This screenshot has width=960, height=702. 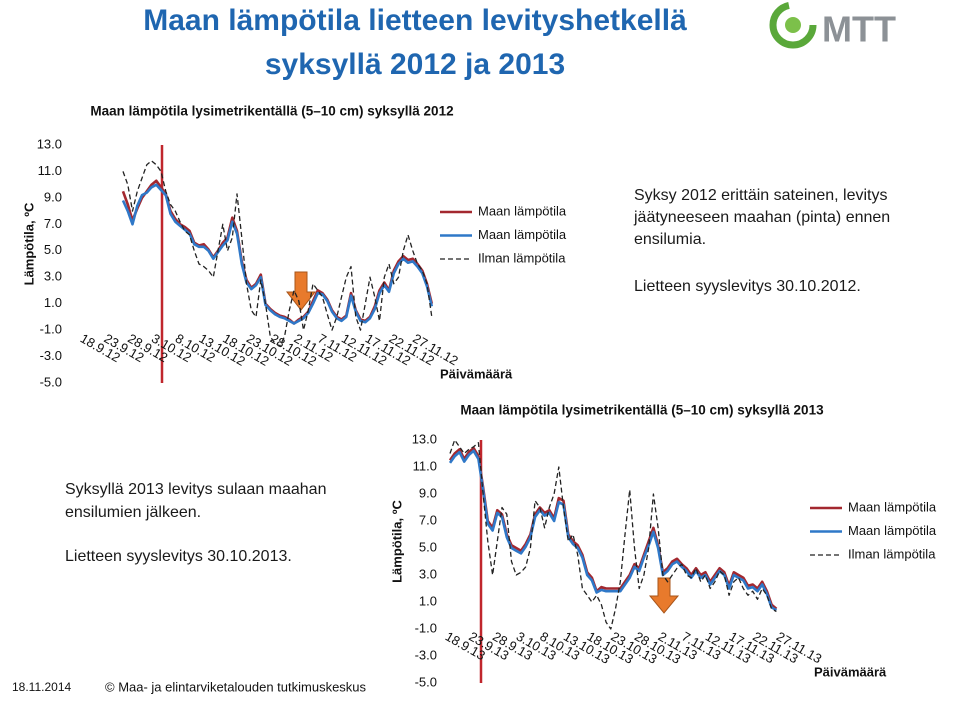 I want to click on logo-mark, so click(x=793, y=25).